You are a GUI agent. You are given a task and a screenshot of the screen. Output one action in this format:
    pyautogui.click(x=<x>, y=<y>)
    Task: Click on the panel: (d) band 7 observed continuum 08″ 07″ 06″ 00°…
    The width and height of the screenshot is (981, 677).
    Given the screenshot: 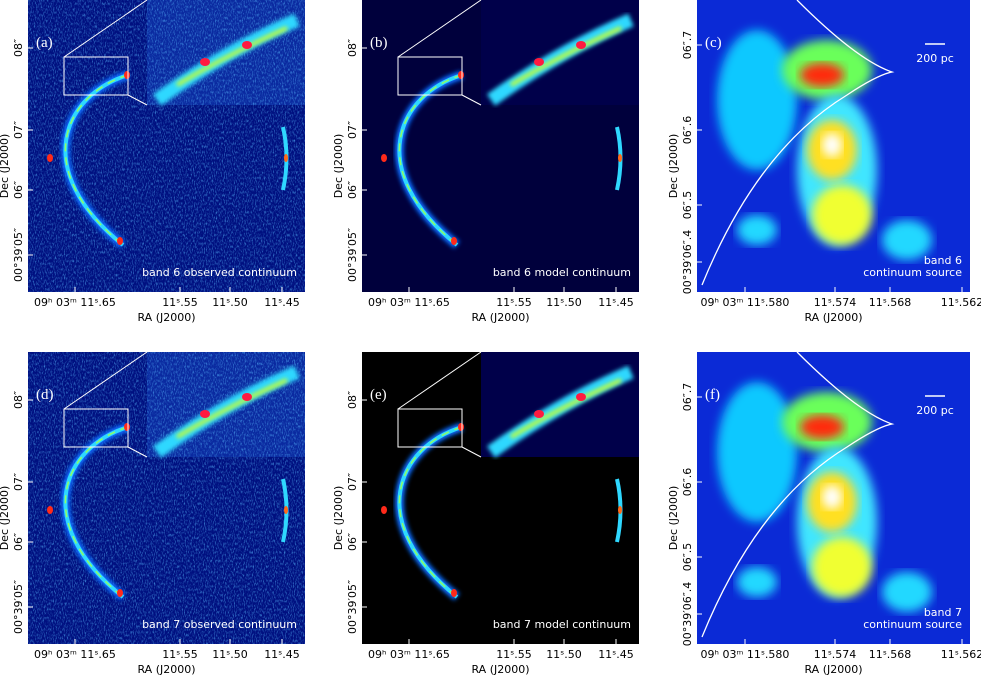 What is the action you would take?
    pyautogui.click(x=152, y=513)
    